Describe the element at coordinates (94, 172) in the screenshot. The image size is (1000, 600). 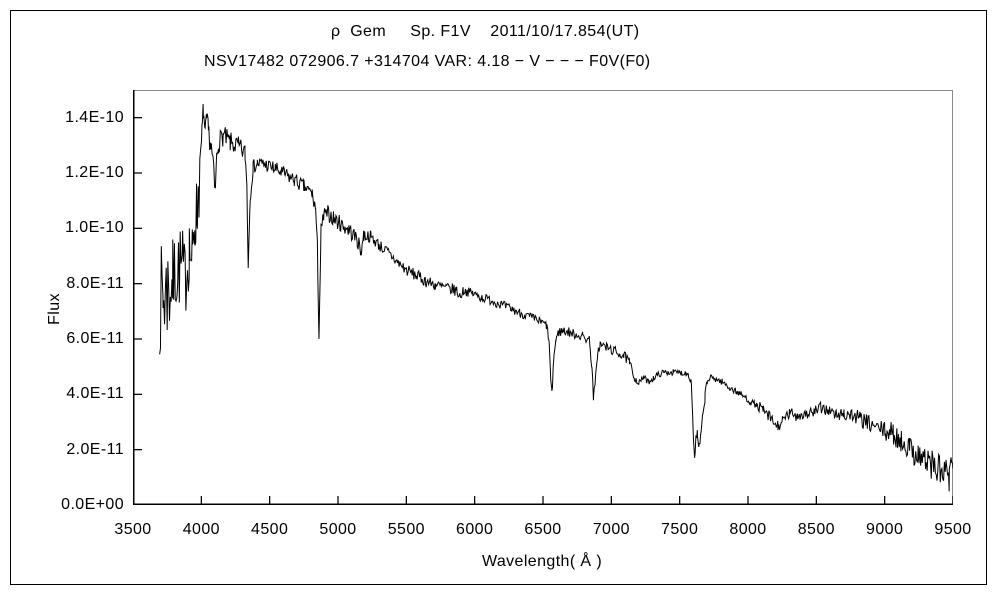
I see `y-tick-label: 1.2E-10` at that location.